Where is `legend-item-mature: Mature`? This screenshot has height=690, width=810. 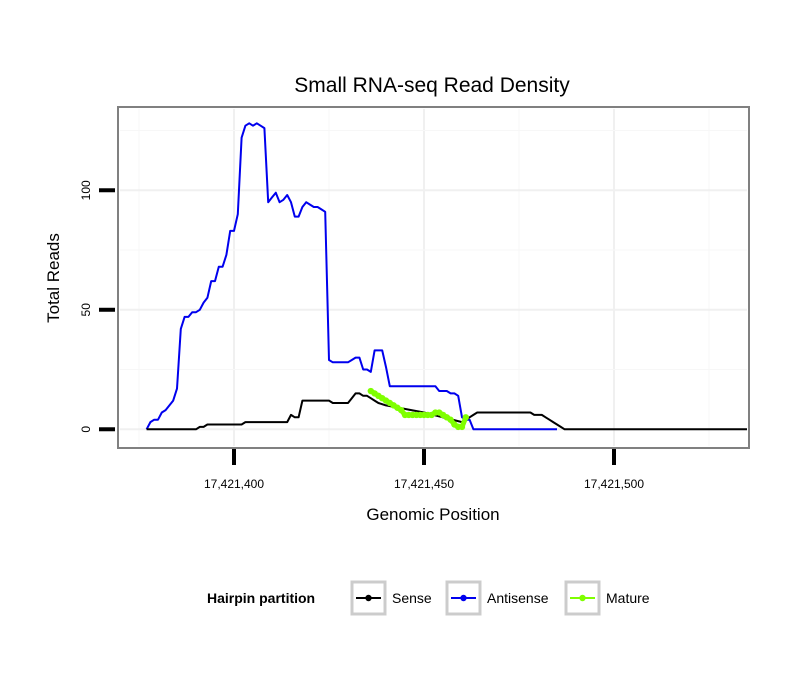
legend-item-mature: Mature is located at coordinates (607, 598).